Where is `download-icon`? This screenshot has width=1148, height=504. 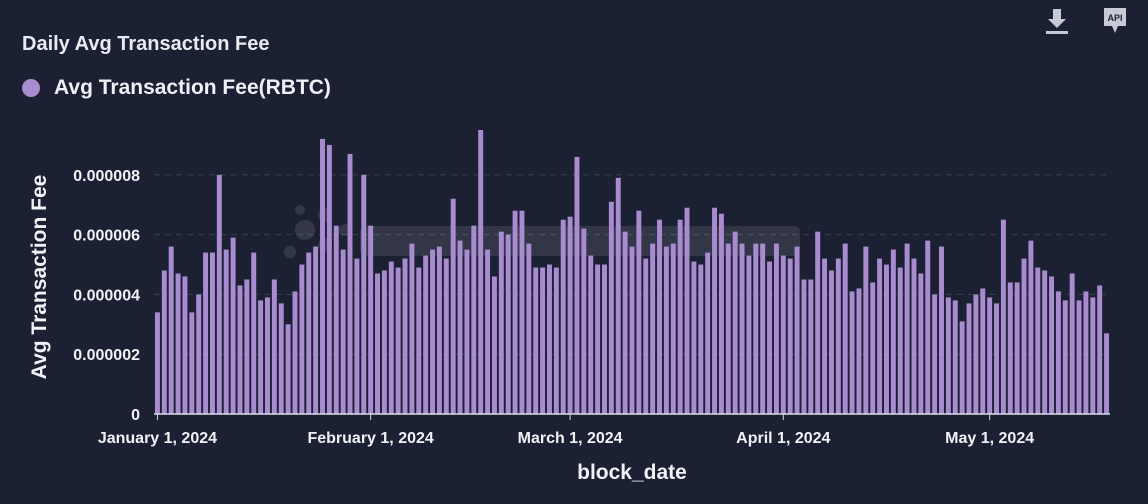
download-icon is located at coordinates (1057, 21).